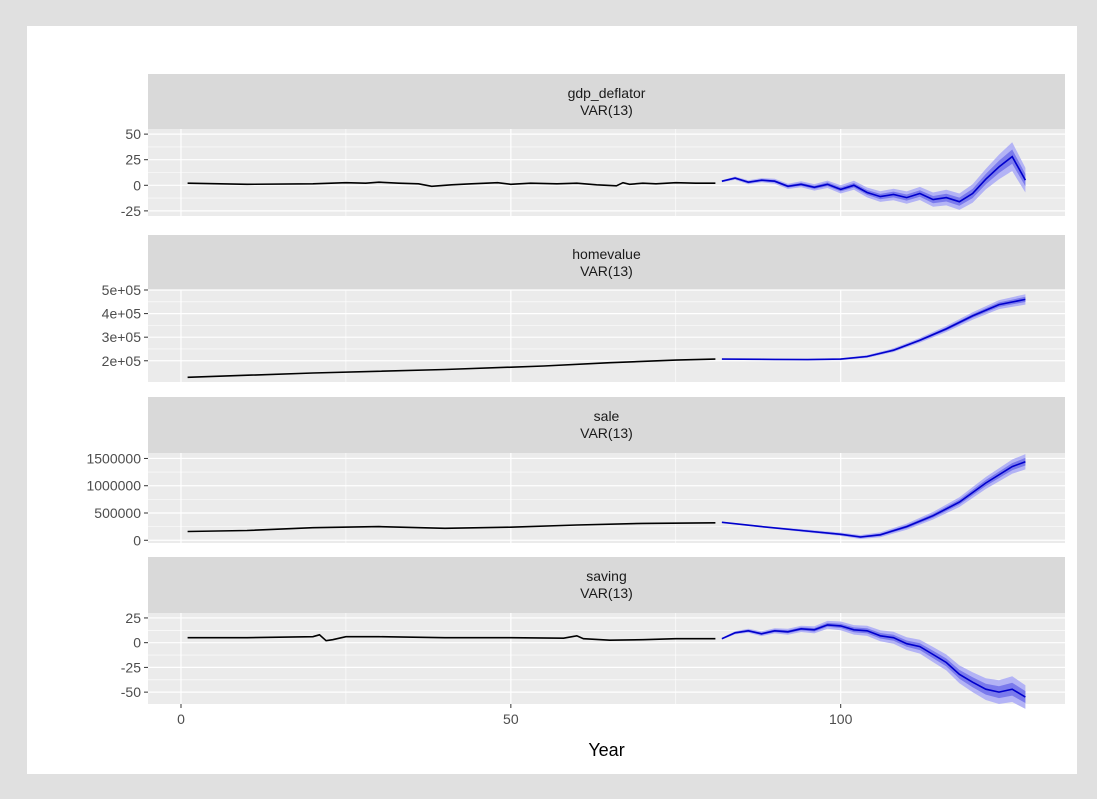 The width and height of the screenshot is (1097, 799). I want to click on forecast-line-sale, so click(873, 499).